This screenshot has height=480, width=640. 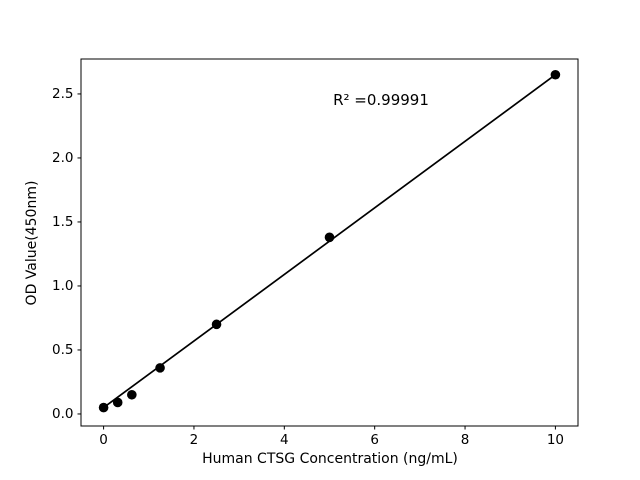 What do you see at coordinates (555, 440) in the screenshot?
I see `x-tick-label: 10` at bounding box center [555, 440].